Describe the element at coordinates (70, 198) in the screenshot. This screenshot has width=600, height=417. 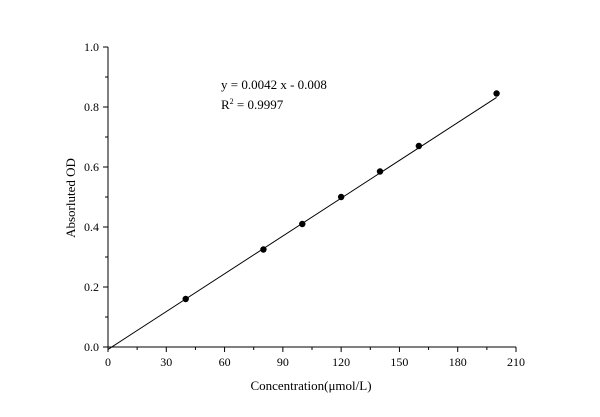
I see `y-axis-title: Absorluted OD` at that location.